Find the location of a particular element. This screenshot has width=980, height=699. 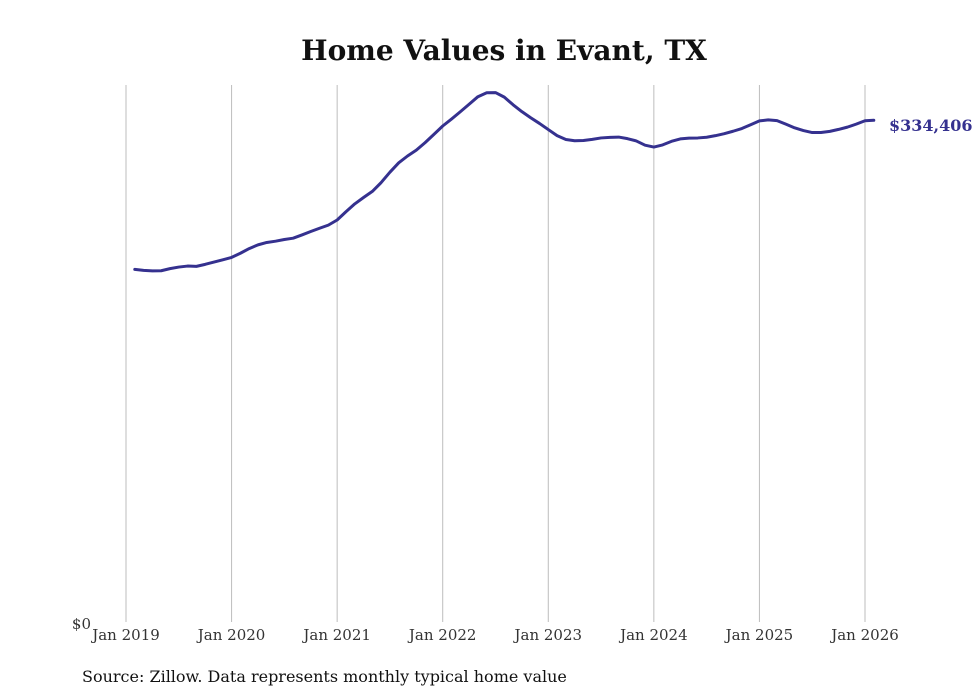

x-tick-label: Jan 2019 is located at coordinates (125, 635).